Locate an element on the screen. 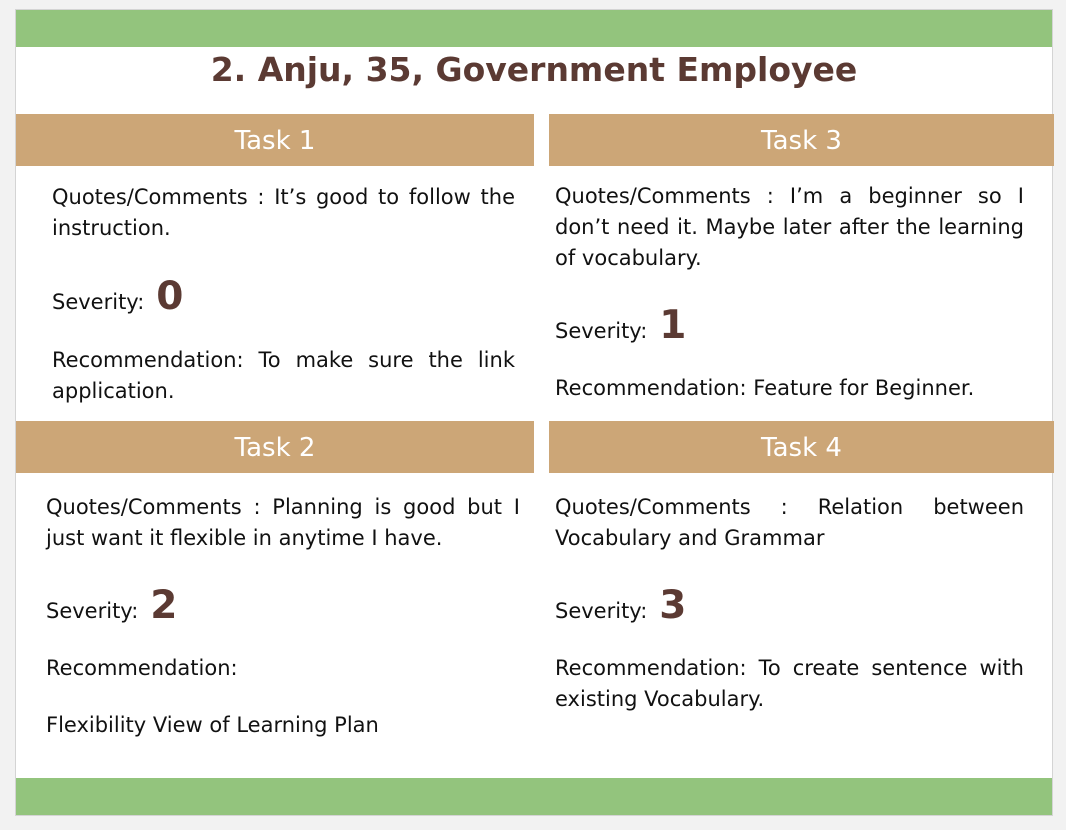  task-1-header: Task 1 is located at coordinates (275, 140).